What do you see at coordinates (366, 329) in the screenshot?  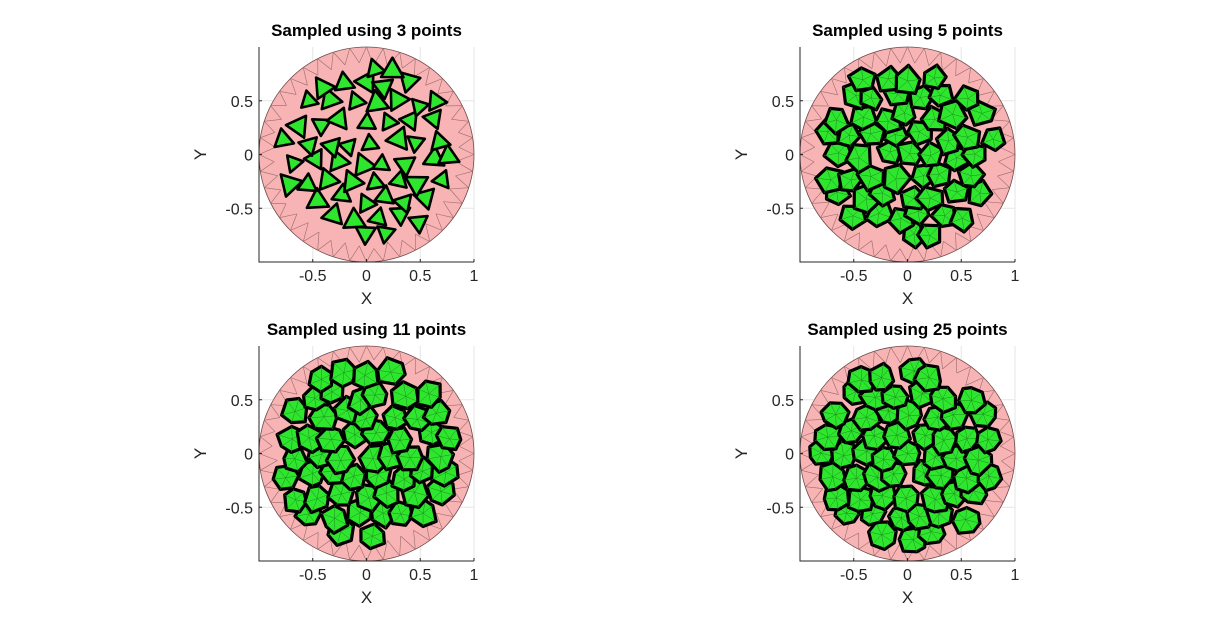 I see `subplot-title: Sampled using 11 points` at bounding box center [366, 329].